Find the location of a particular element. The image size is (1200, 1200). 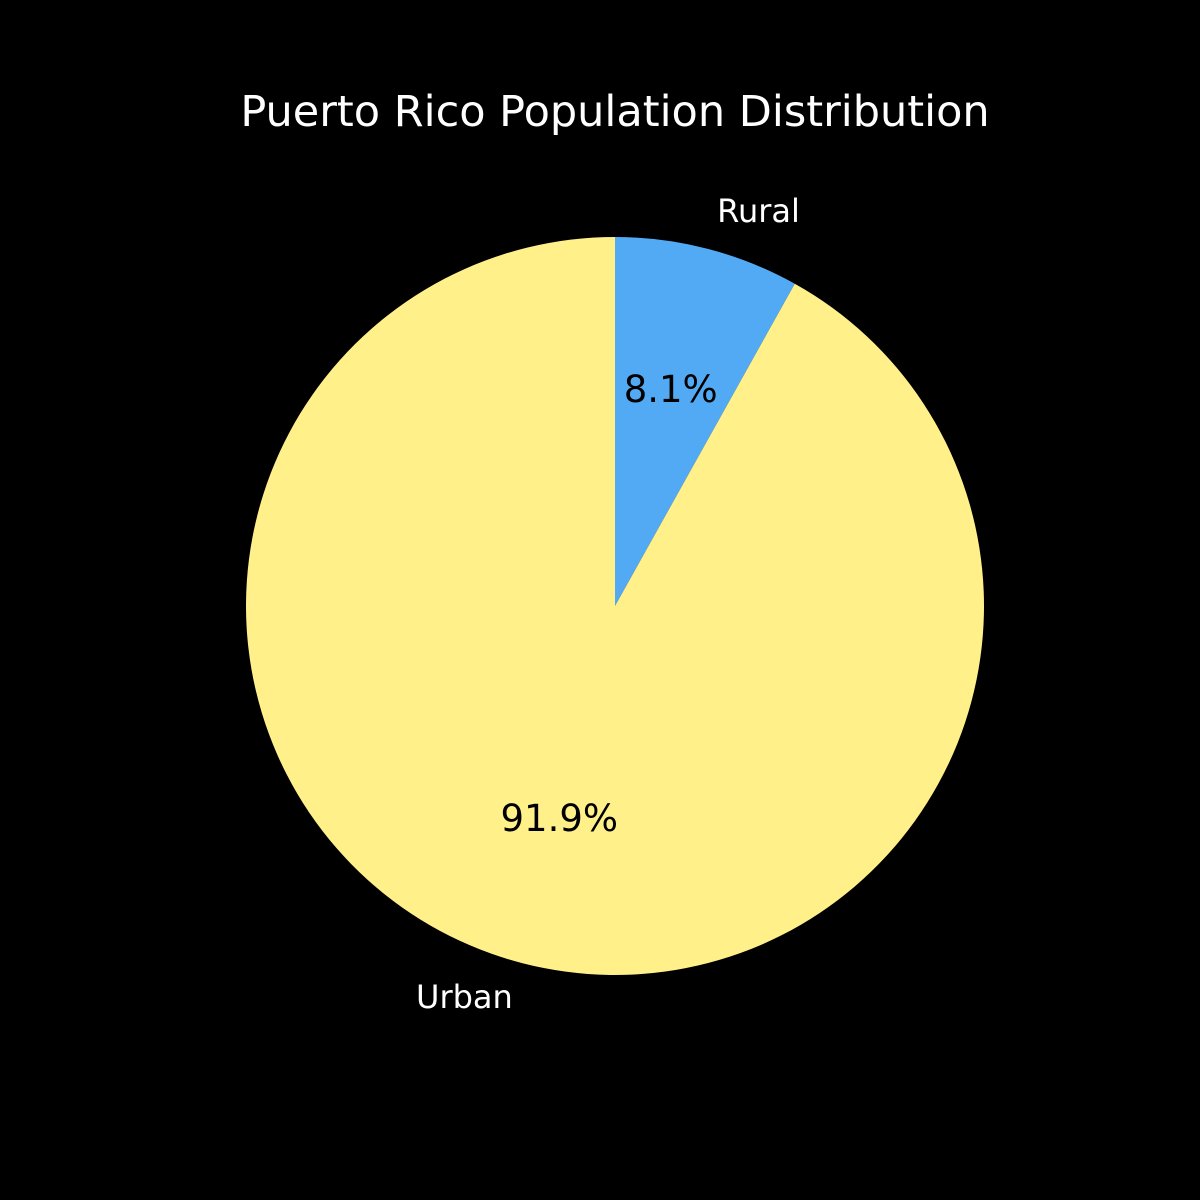

slice-label-rural: Rural is located at coordinates (758, 211).